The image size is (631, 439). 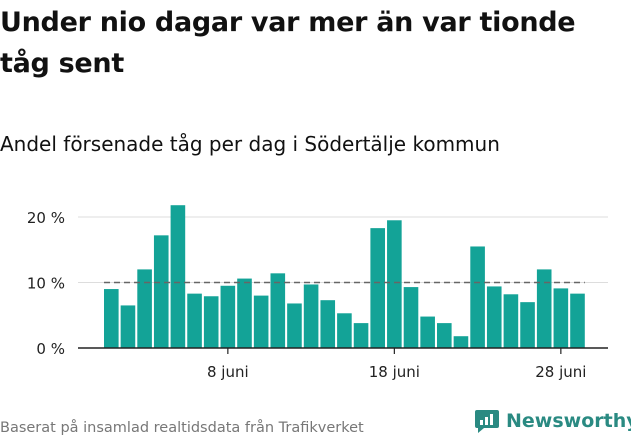 I want to click on y-tick-label: 20 %, so click(x=46, y=218).